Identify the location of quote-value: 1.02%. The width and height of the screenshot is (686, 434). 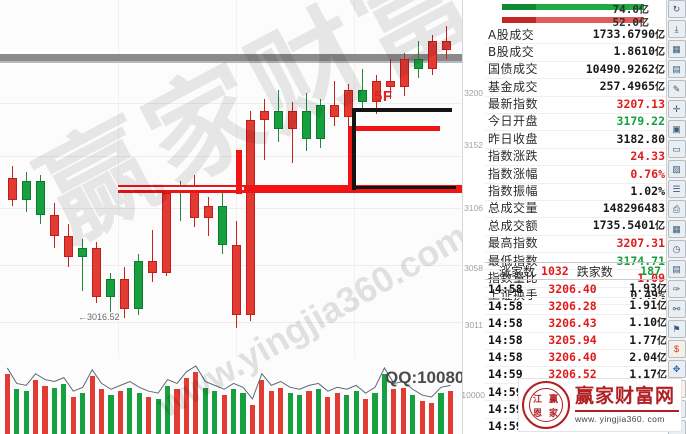
(647, 191).